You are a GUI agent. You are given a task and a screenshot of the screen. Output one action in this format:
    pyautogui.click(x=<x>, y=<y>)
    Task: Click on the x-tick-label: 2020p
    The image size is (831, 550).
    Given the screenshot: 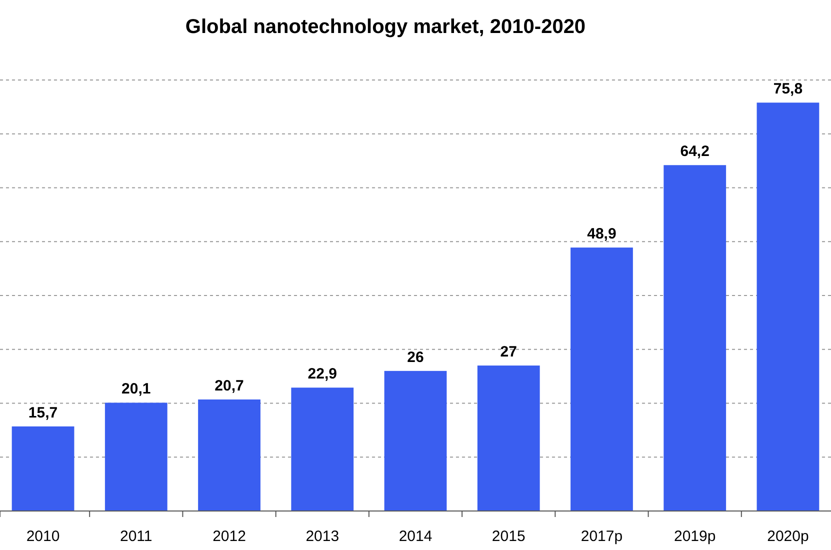 What is the action you would take?
    pyautogui.click(x=788, y=536)
    